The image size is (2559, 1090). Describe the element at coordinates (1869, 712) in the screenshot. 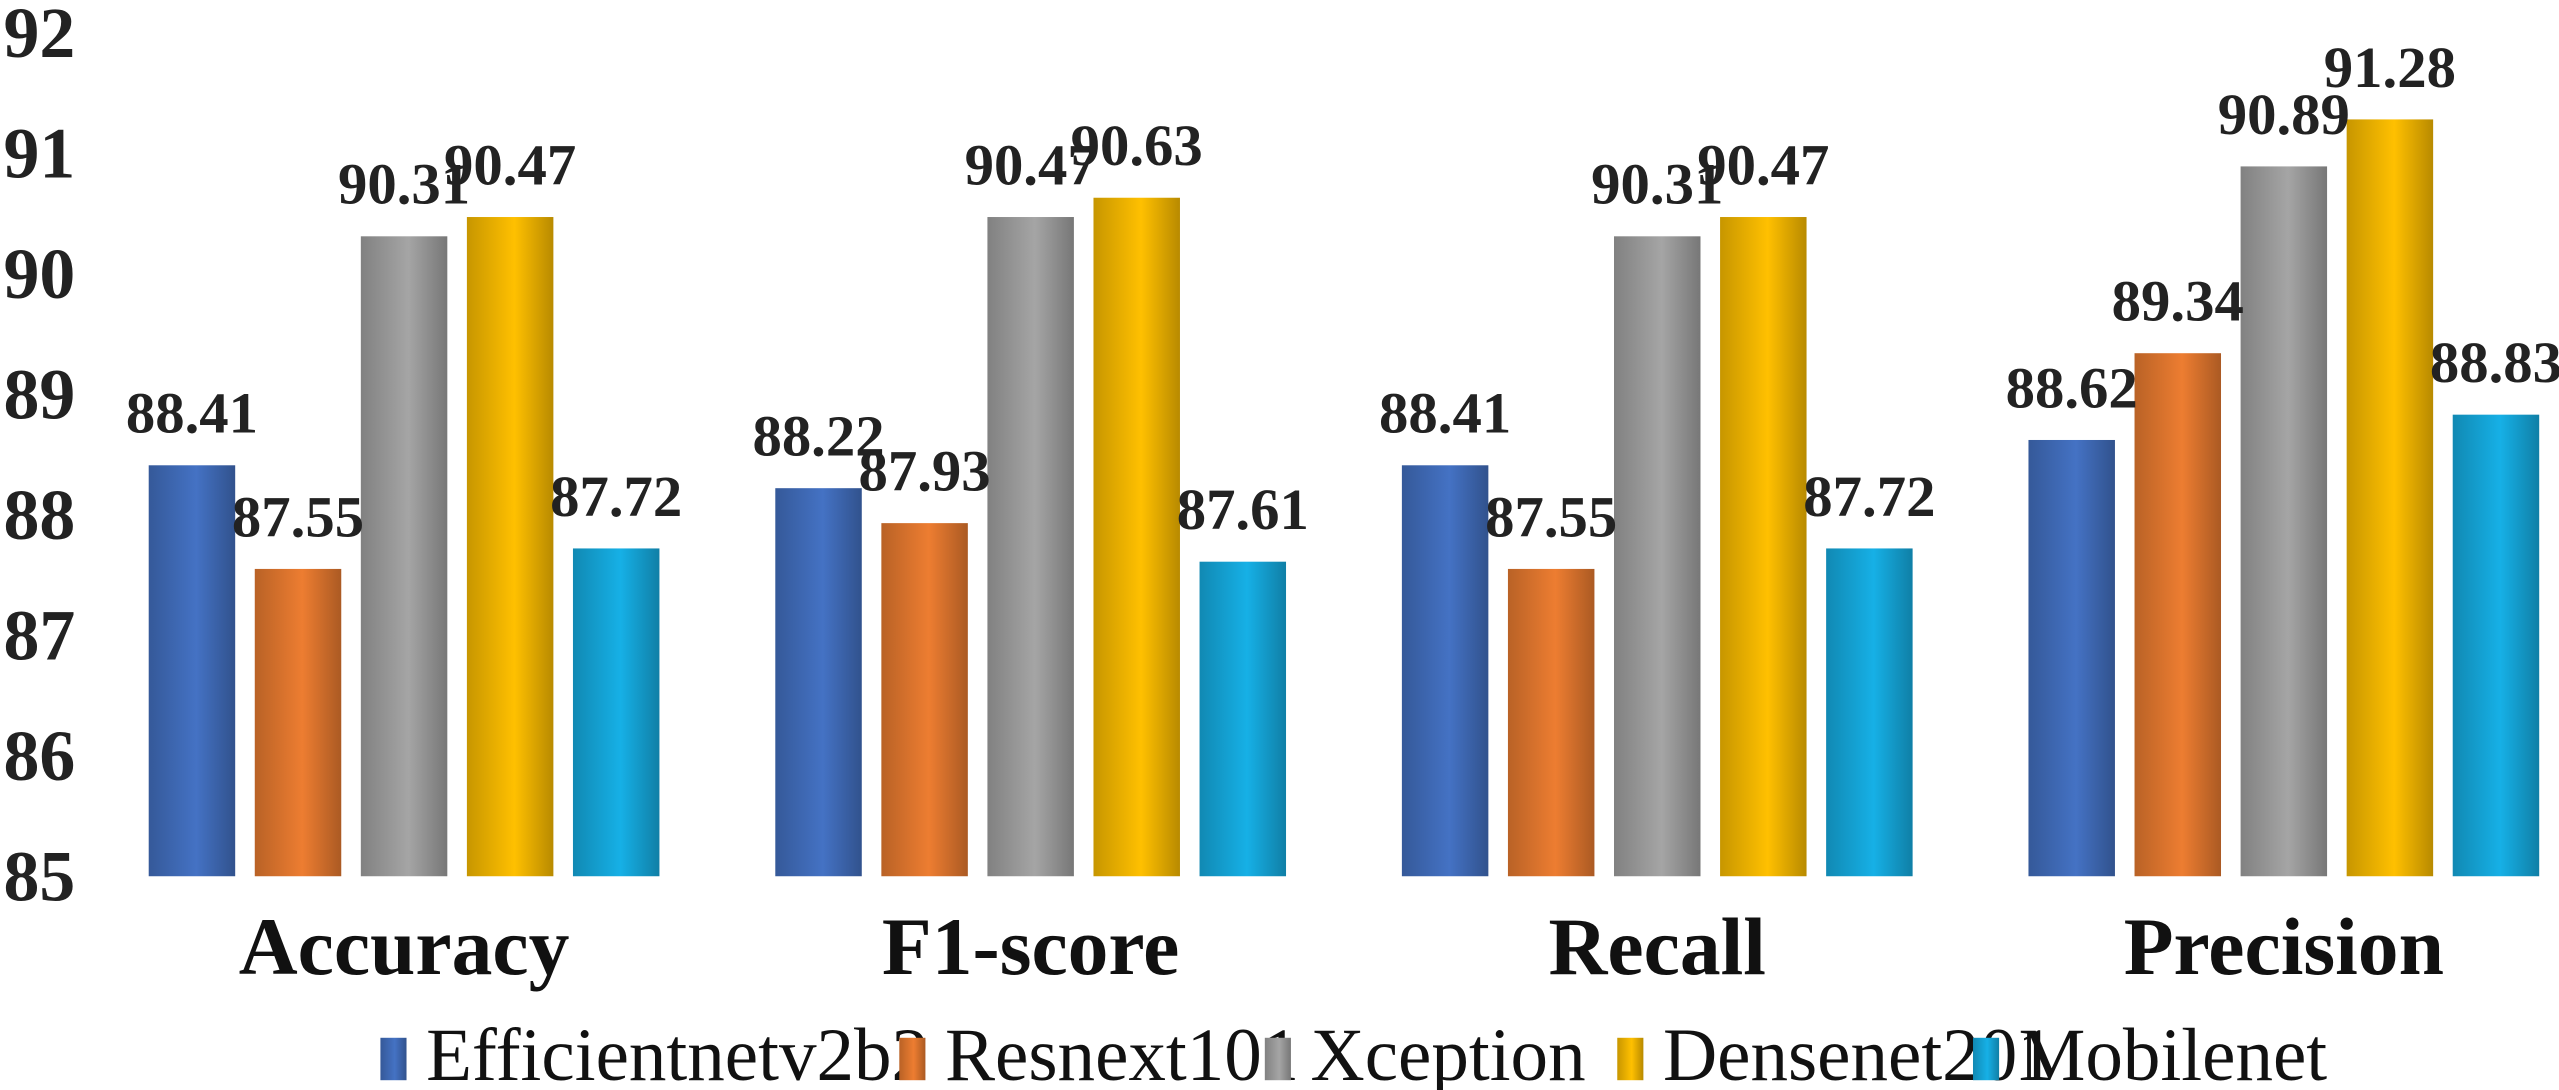

I see `bar-recall-mobilenet` at that location.